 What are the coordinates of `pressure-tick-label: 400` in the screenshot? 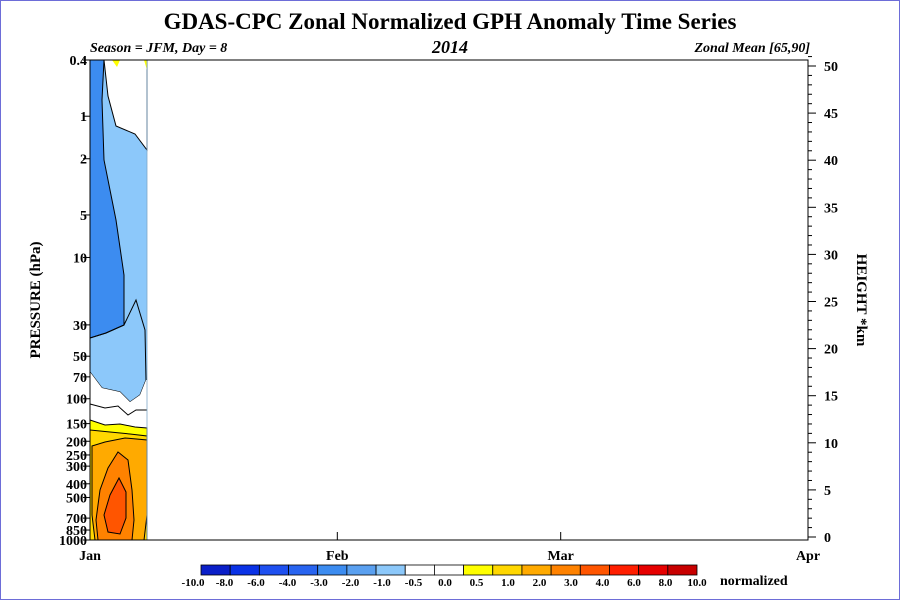 It's located at (76, 485).